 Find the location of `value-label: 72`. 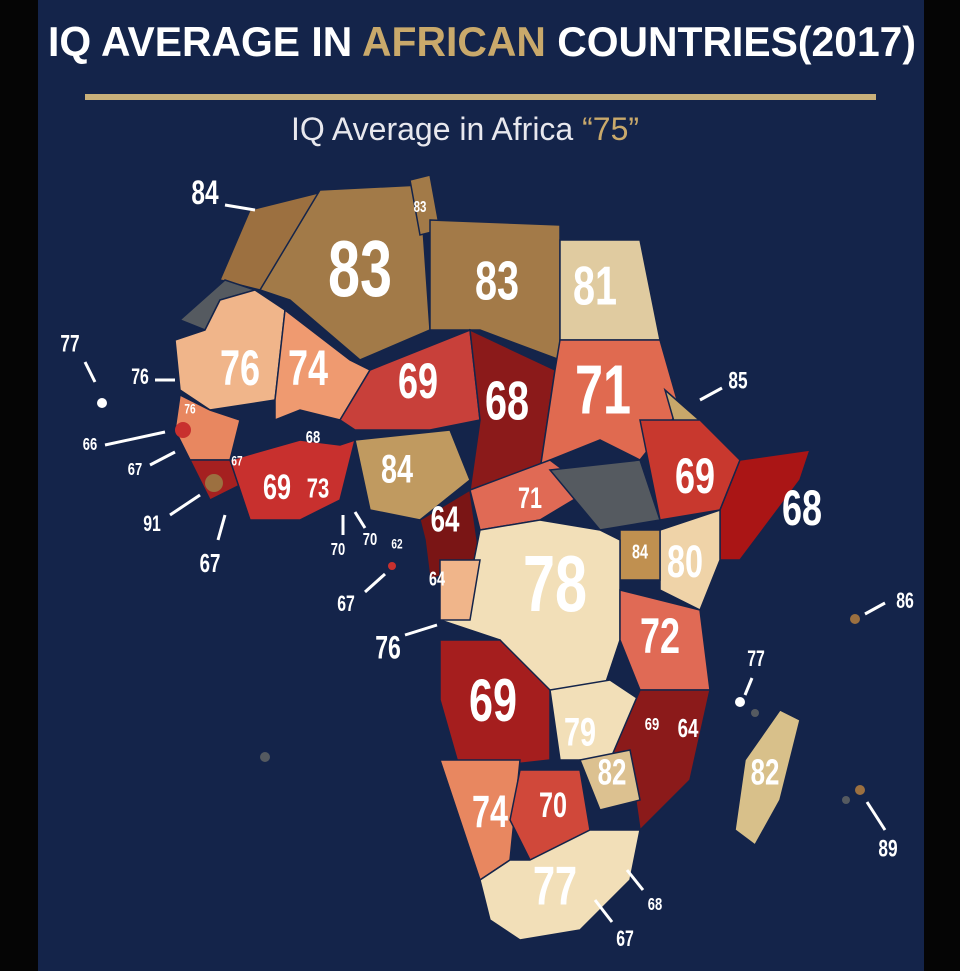

value-label: 72 is located at coordinates (660, 637).